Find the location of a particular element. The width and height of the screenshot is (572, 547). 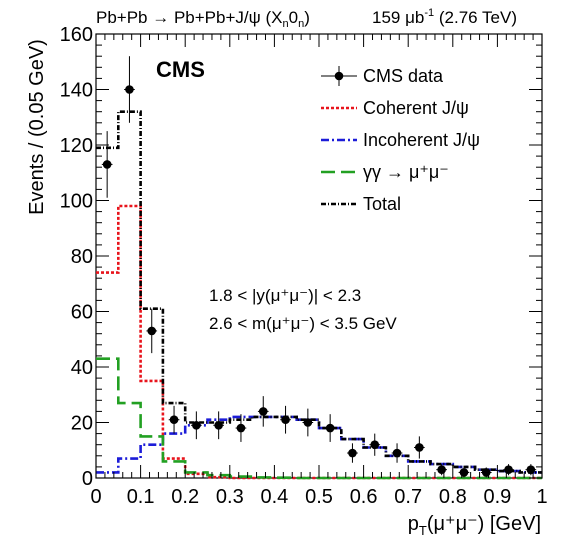

x-tick-label: 0.8 is located at coordinates (453, 497).